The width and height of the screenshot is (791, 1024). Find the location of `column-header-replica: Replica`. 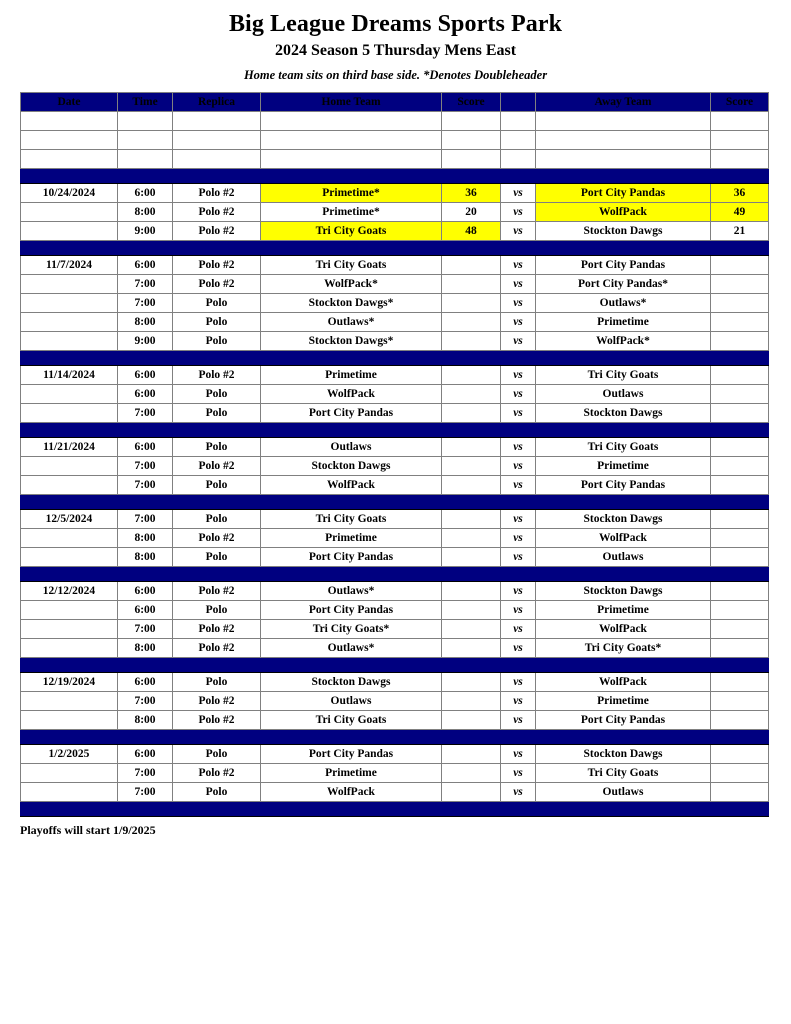

column-header-replica: Replica is located at coordinates (216, 102).